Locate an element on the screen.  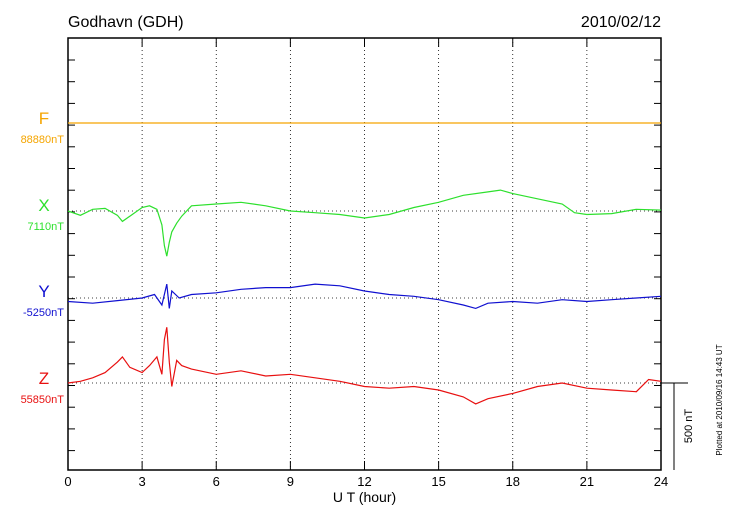
series-name-X: X is located at coordinates (43, 205).